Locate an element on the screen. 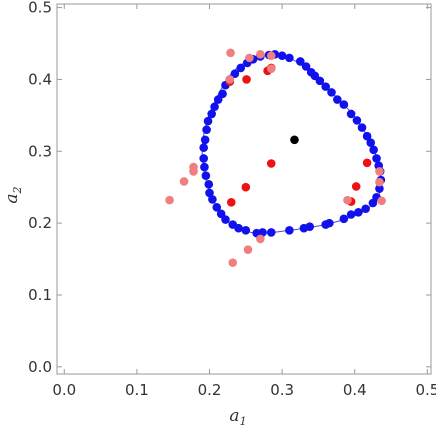  y-axis-label: a2 is located at coordinates (13, 194).